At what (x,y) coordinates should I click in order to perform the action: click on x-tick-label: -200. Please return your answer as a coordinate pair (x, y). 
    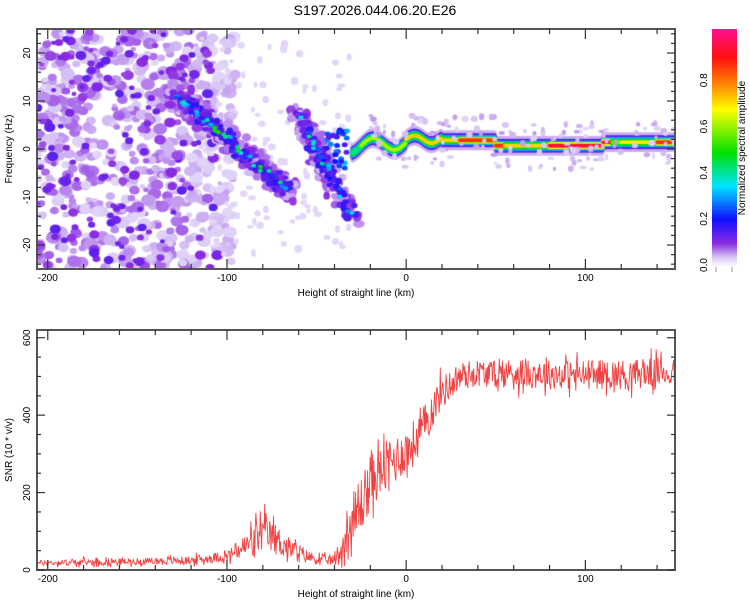
    Looking at the image, I should click on (48, 278).